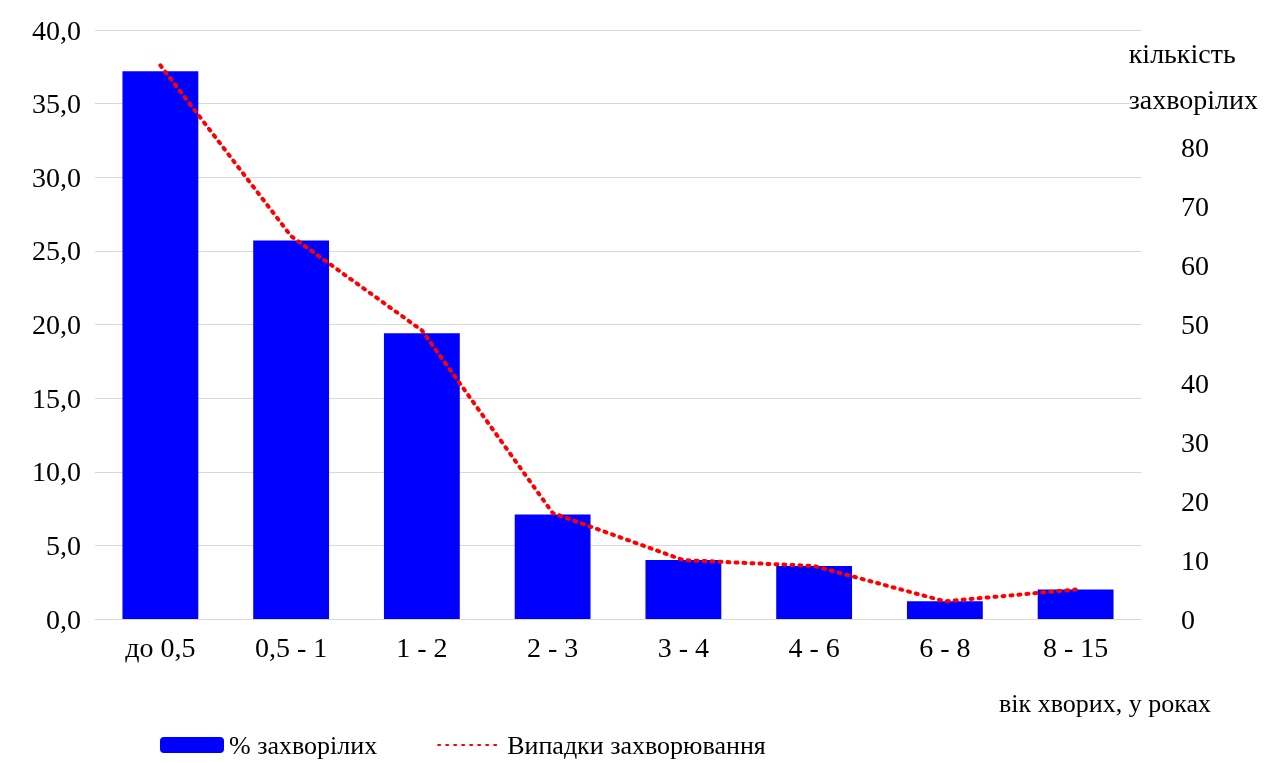 The width and height of the screenshot is (1266, 763). I want to click on x-tick-label: 8 - 15, so click(1075, 647).